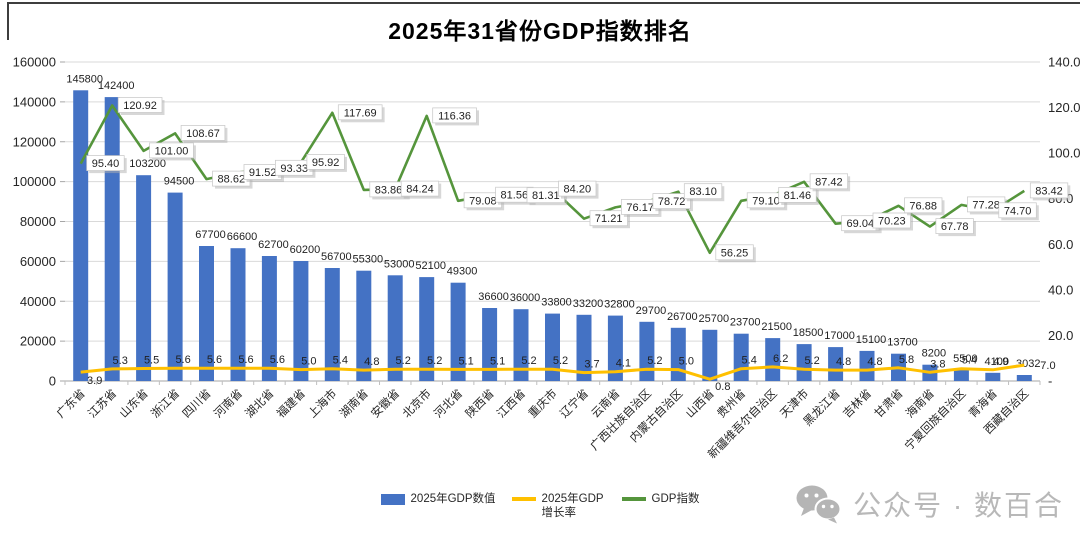  Describe the element at coordinates (203, 134) in the screenshot. I see `gdp-index-label: 108.67` at that location.